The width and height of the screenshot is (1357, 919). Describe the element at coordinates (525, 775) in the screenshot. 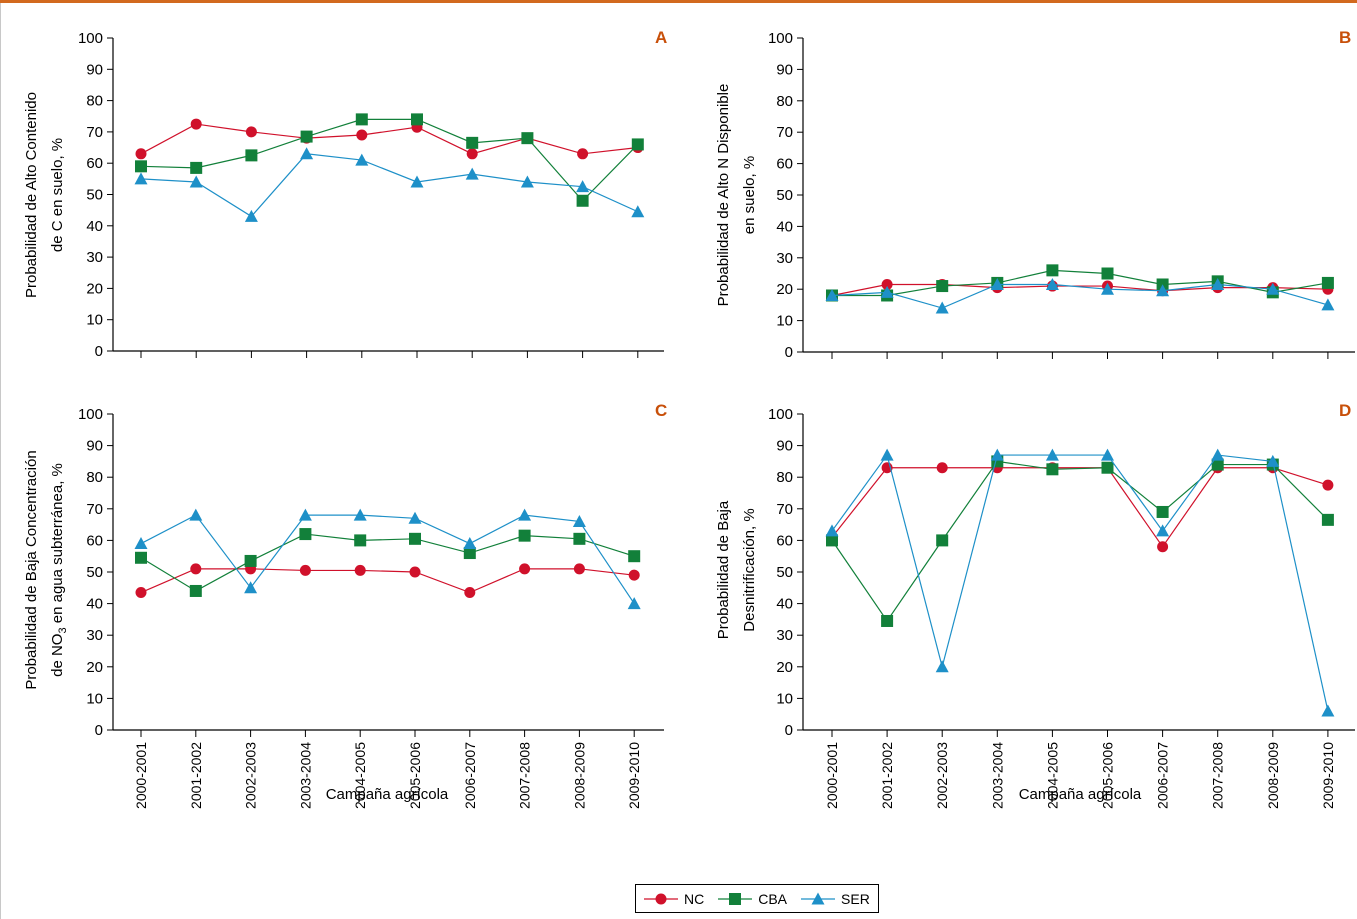

I see `x-tick-label: 2007-2008` at that location.